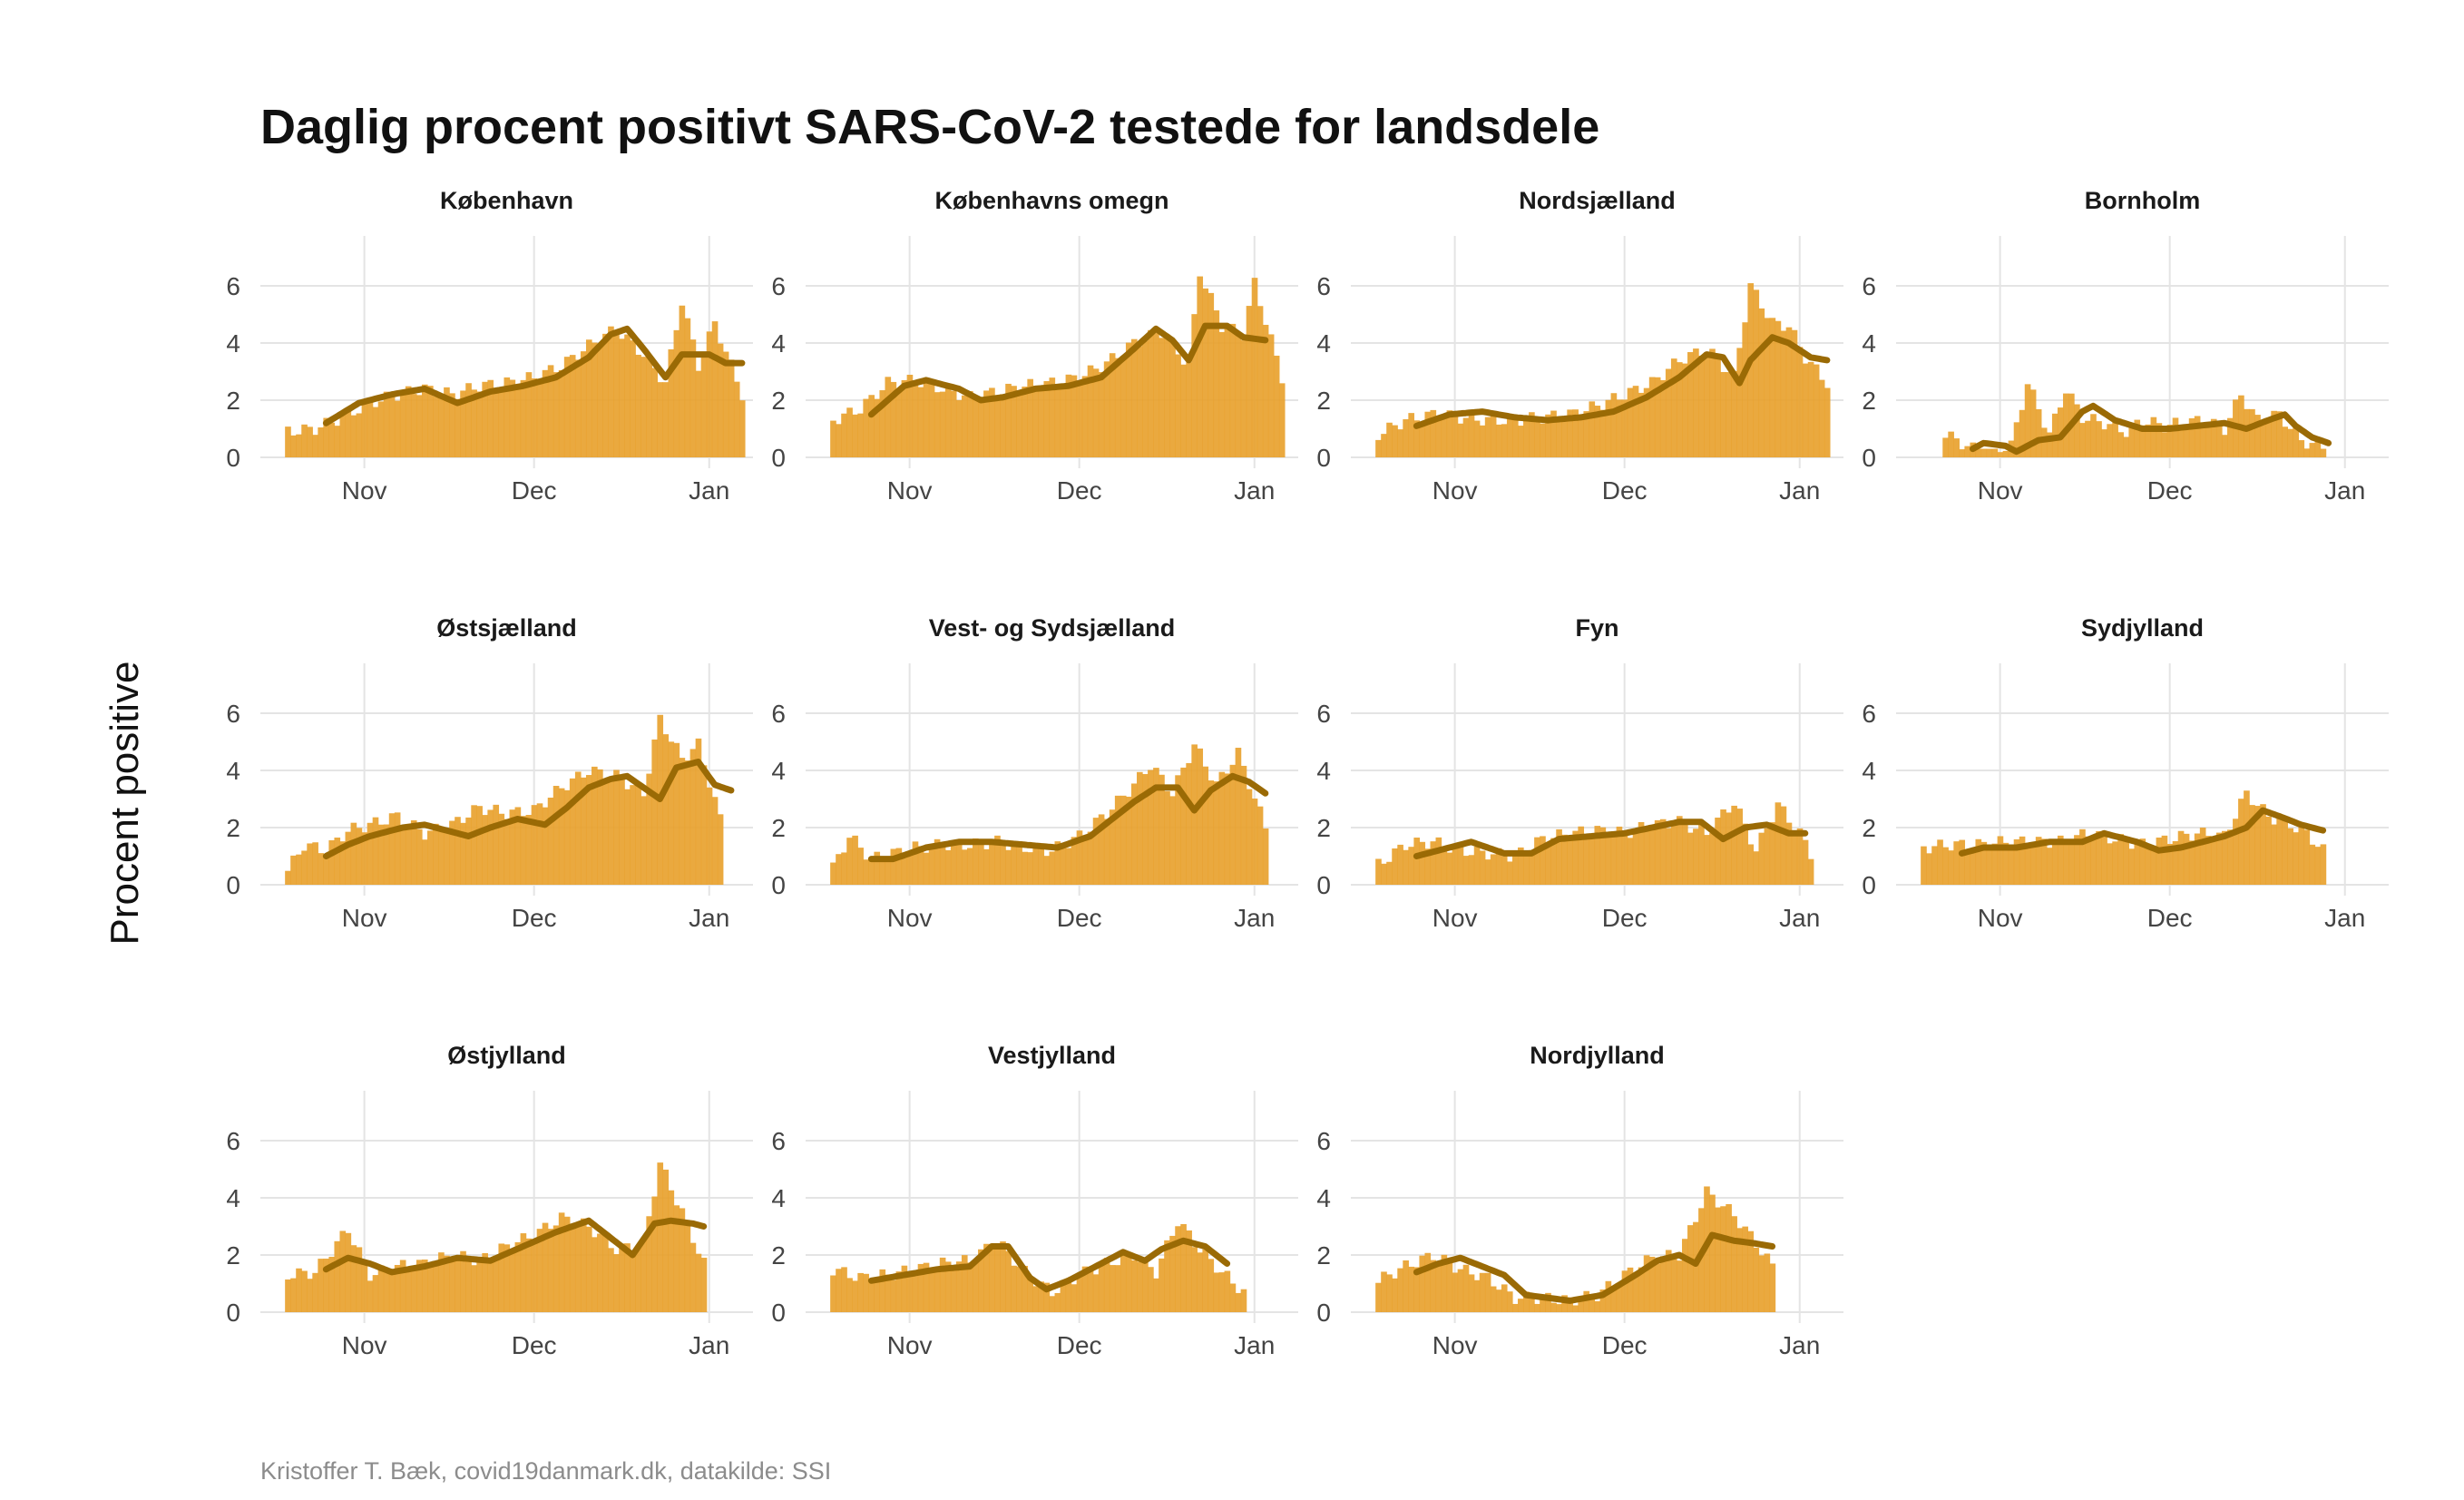 This screenshot has width=2464, height=1500. Describe the element at coordinates (1323, 1141) in the screenshot. I see `y-tick-label: 6` at that location.